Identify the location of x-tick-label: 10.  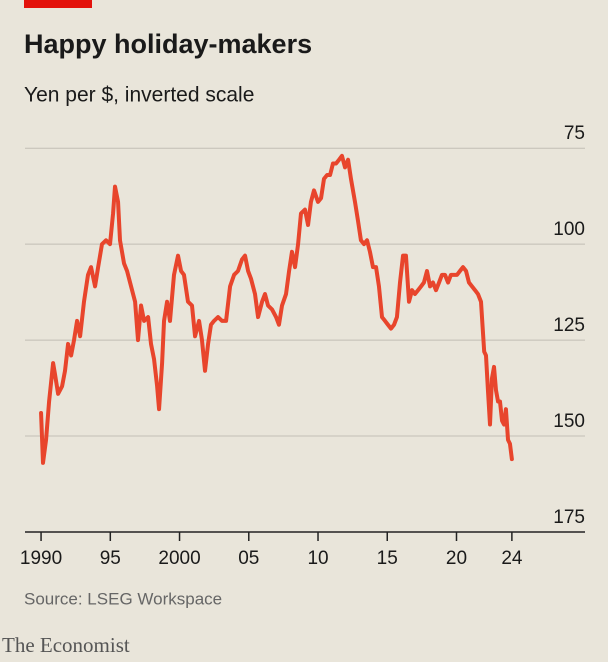
(317, 558).